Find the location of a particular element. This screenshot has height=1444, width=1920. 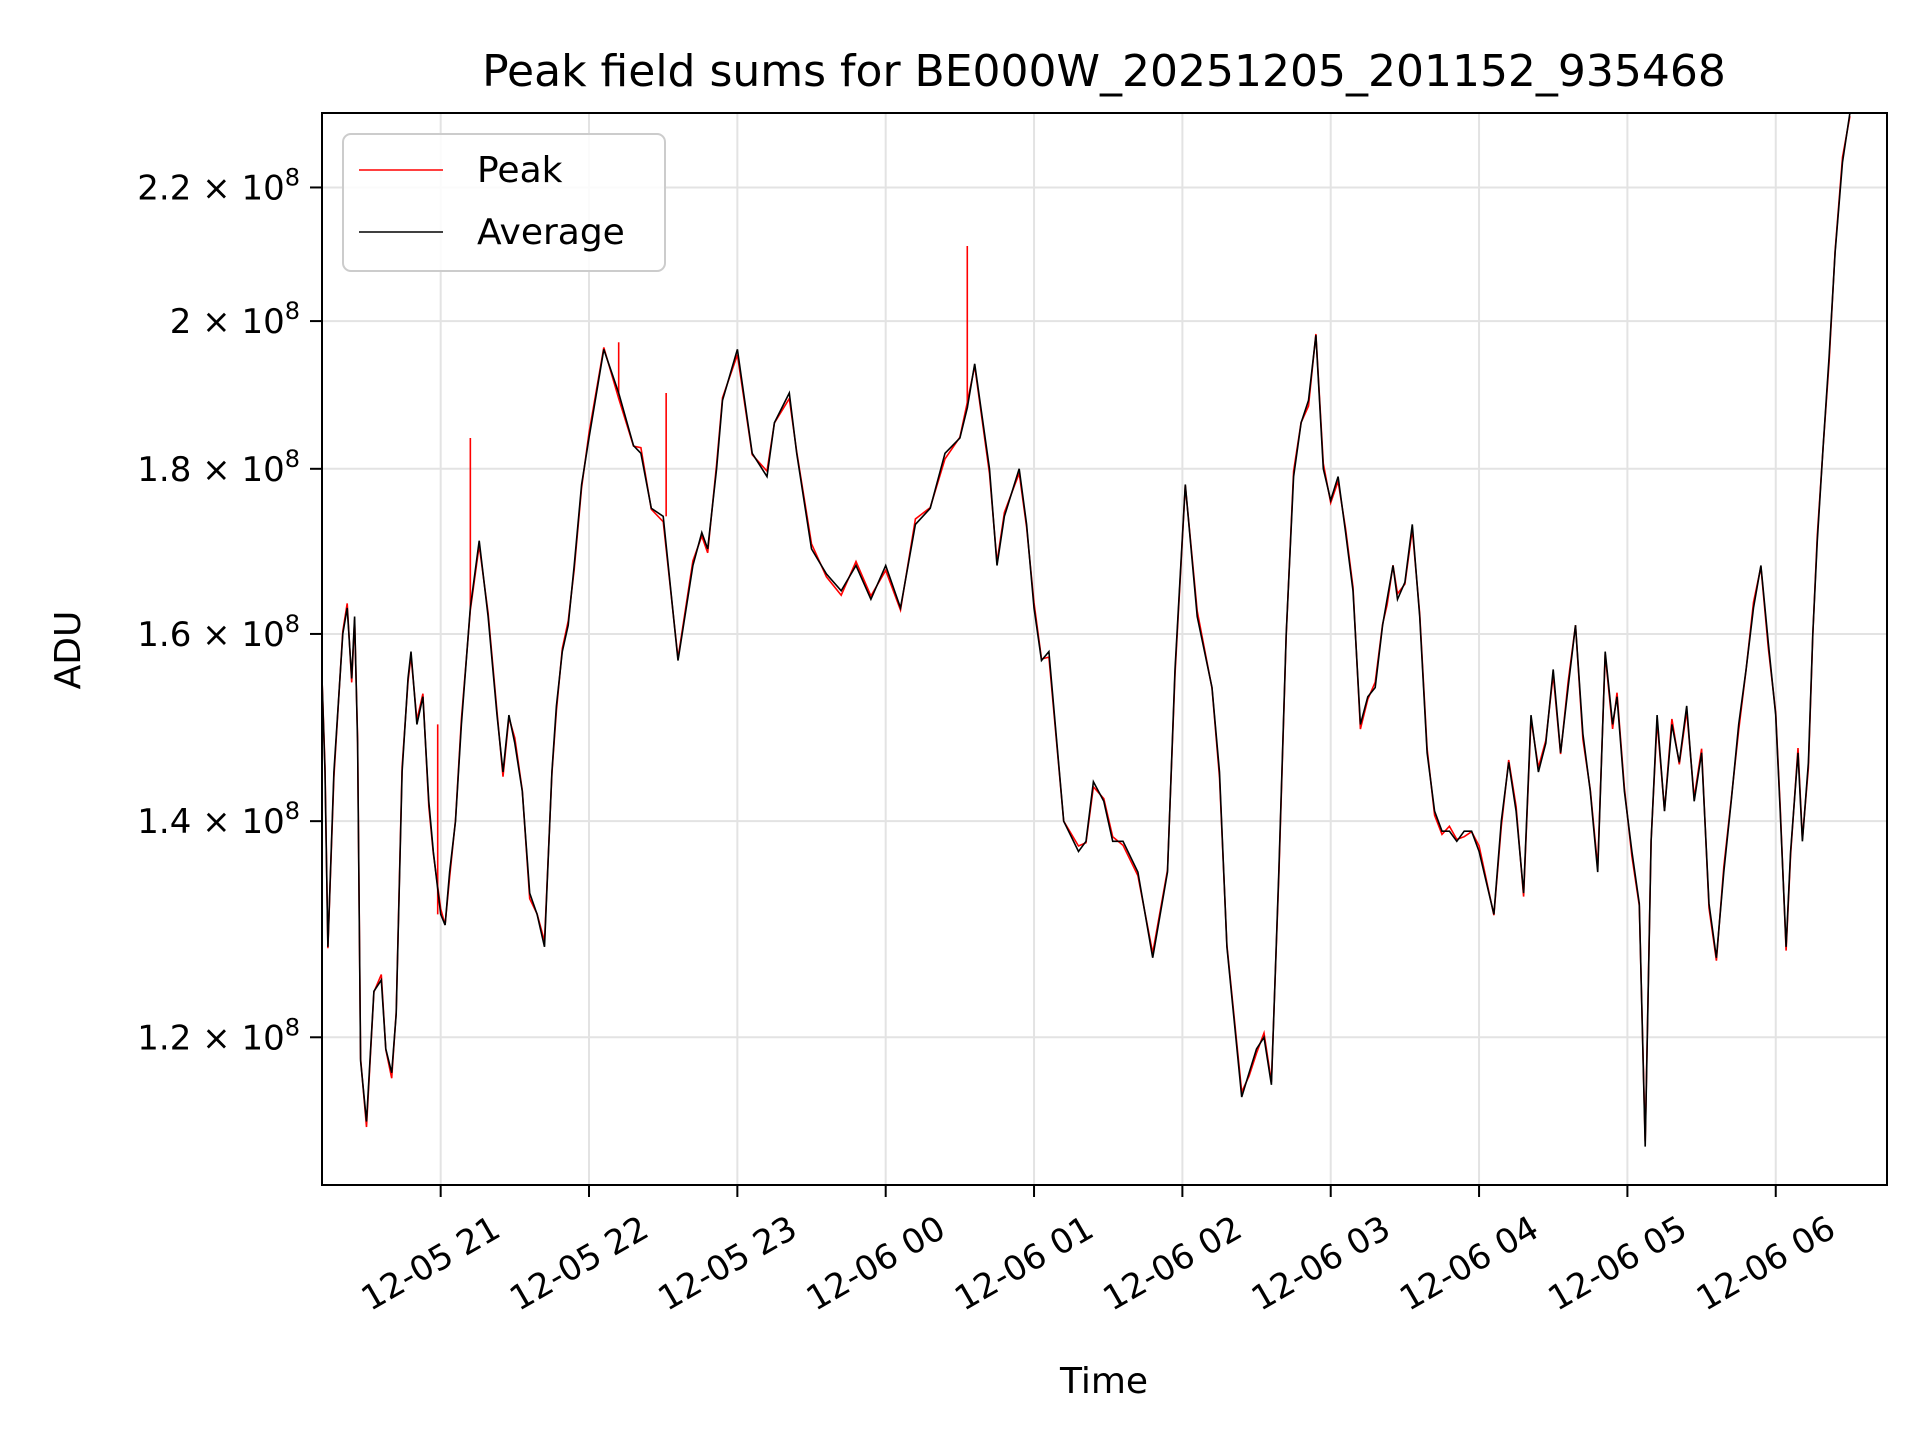

legend-box is located at coordinates (504, 202).